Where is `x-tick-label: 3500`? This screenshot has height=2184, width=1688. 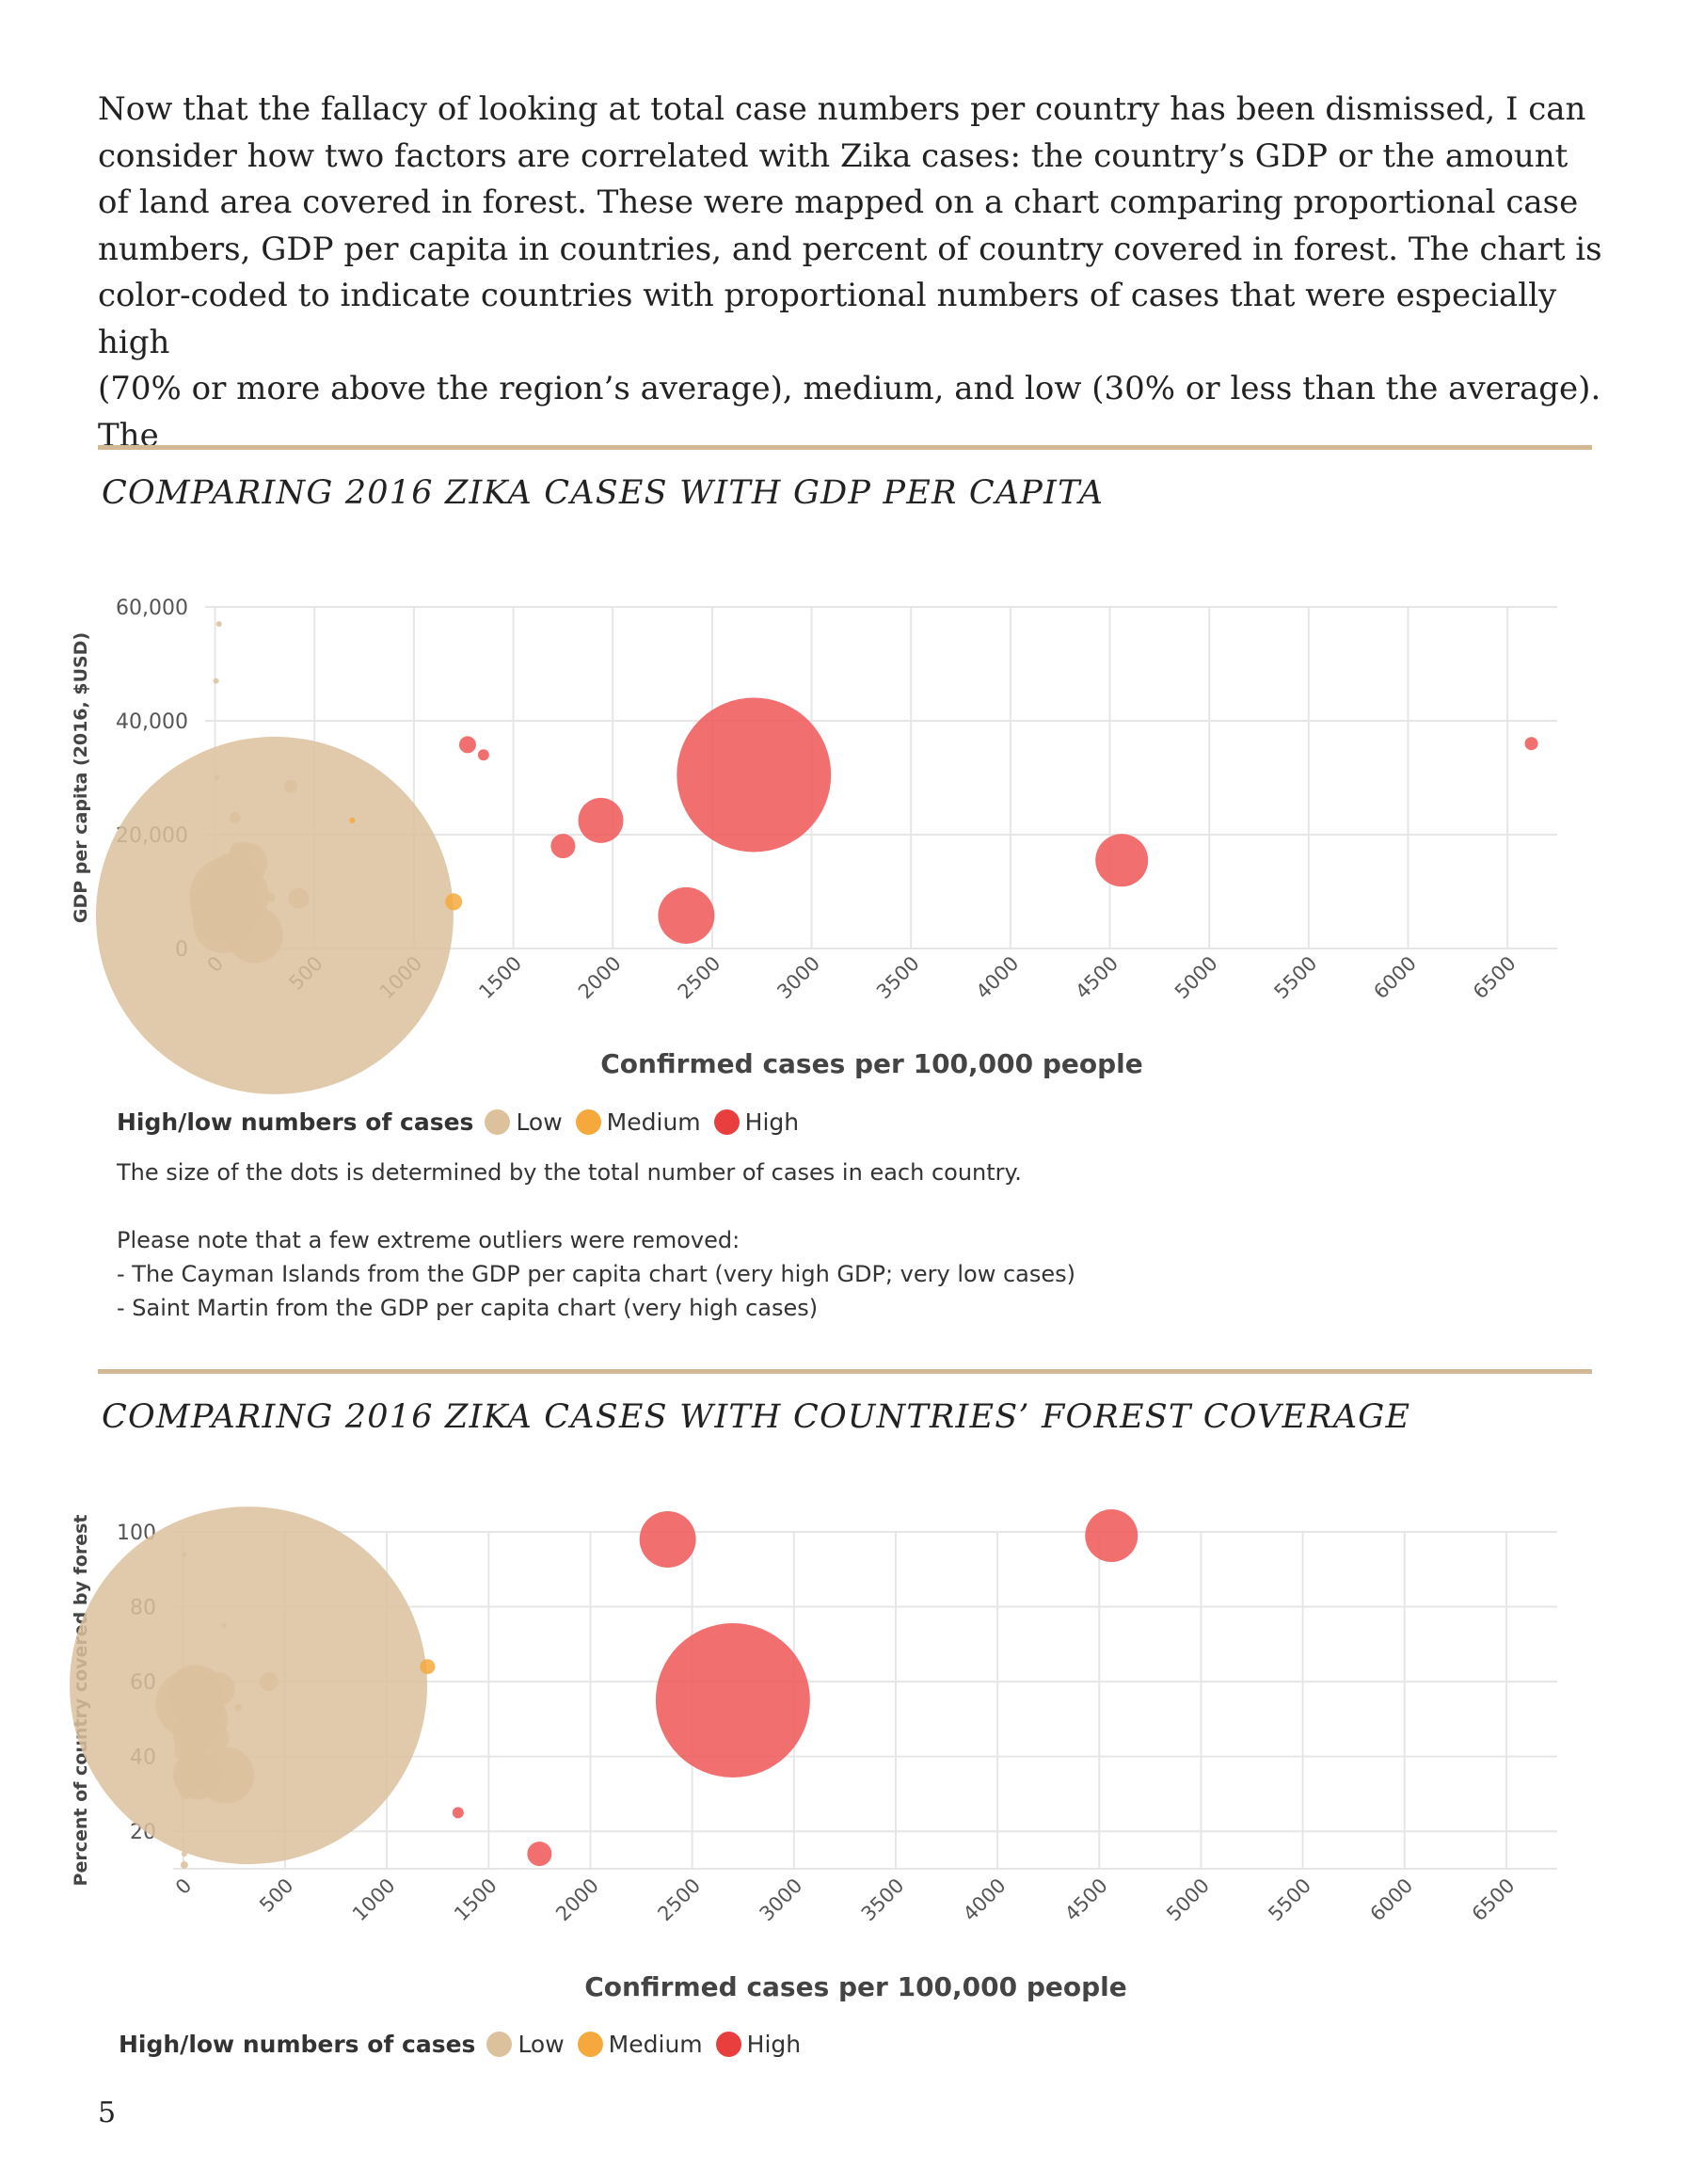
x-tick-label: 3500 is located at coordinates (898, 978).